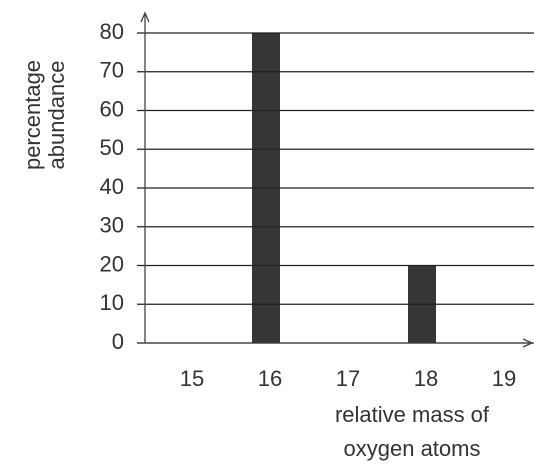 The image size is (534, 465). What do you see at coordinates (504, 378) in the screenshot?
I see `x-tick-label: 19` at bounding box center [504, 378].